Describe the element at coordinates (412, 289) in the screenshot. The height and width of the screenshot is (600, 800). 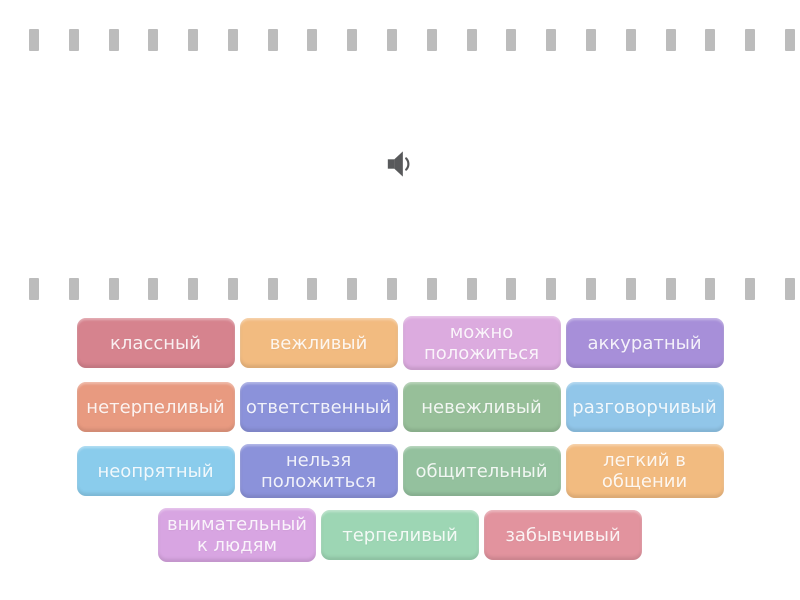
I see `filmstrip-middle` at that location.